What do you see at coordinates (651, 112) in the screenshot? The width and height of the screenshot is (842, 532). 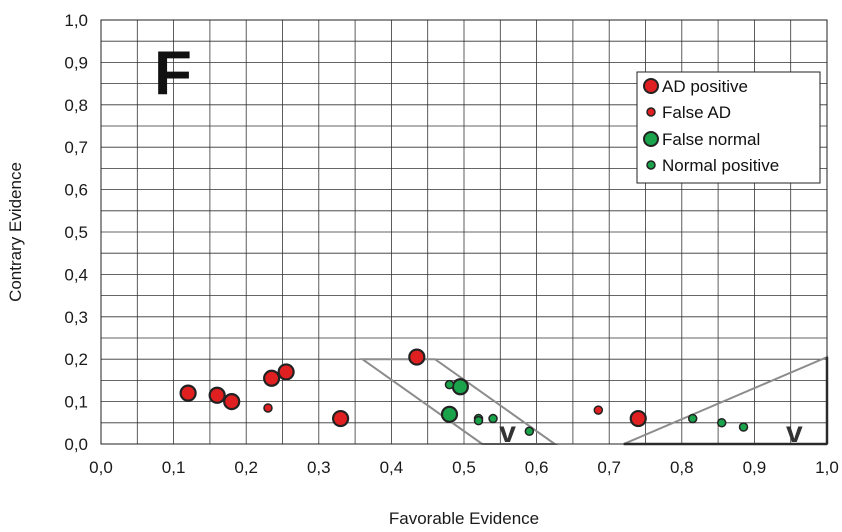 I see `legend-marker-false-ad` at bounding box center [651, 112].